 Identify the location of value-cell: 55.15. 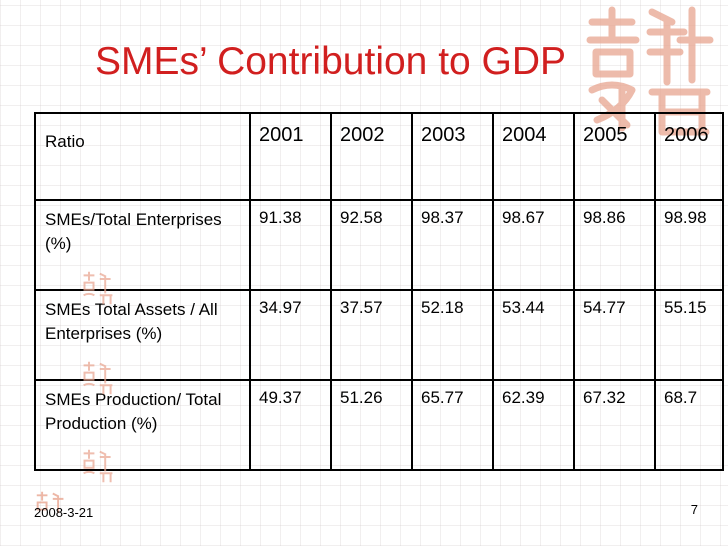
(689, 335).